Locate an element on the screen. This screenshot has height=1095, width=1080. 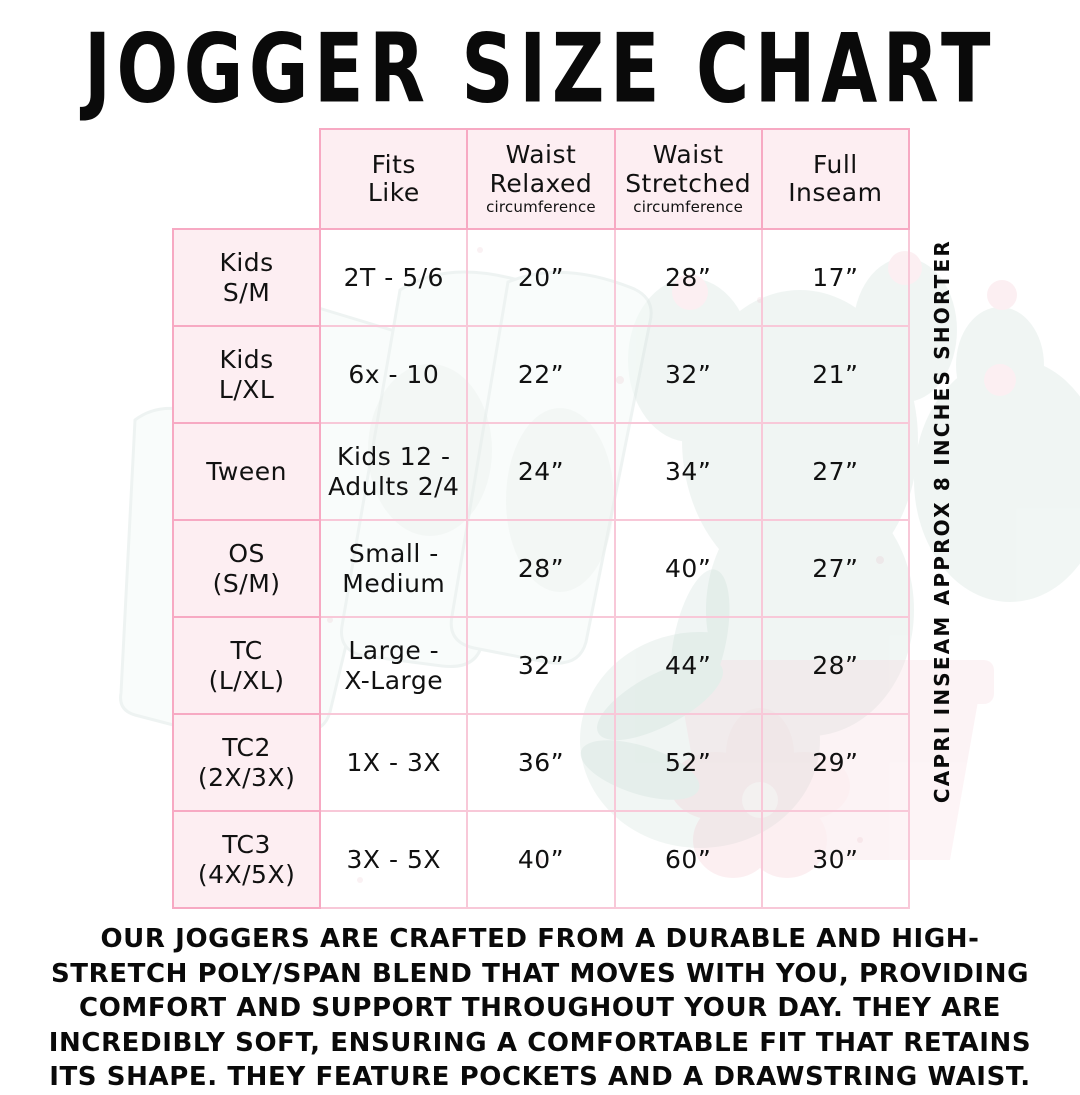
cell-waist-stretched-0-line-1: 28” is located at coordinates (688, 277).